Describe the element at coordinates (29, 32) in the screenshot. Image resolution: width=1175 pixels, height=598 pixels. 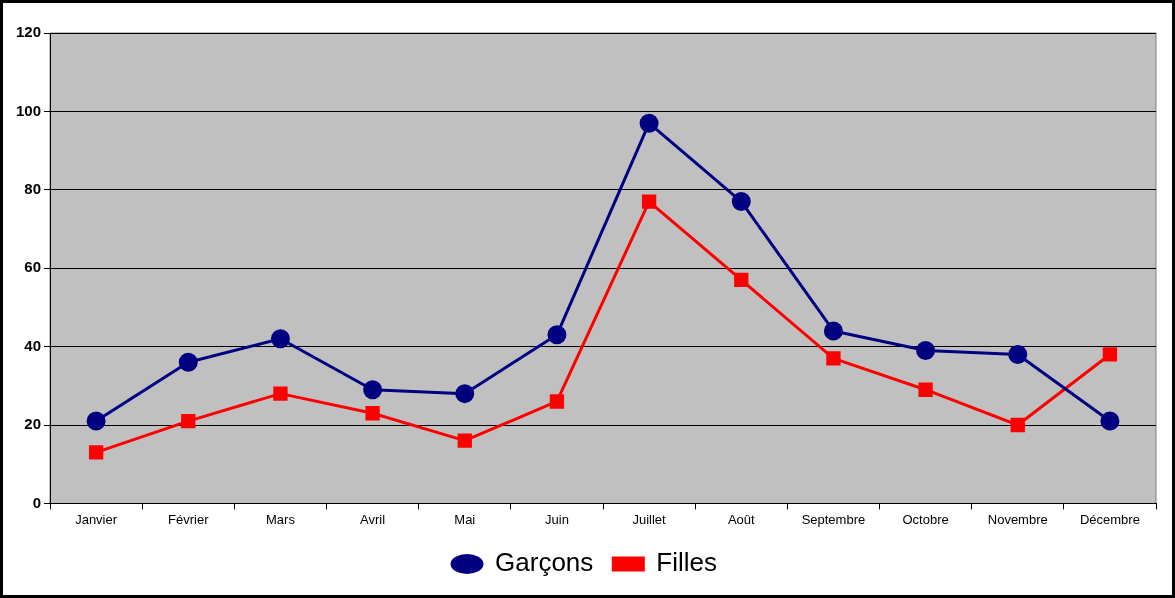
I see `y-tick-label: 120` at that location.